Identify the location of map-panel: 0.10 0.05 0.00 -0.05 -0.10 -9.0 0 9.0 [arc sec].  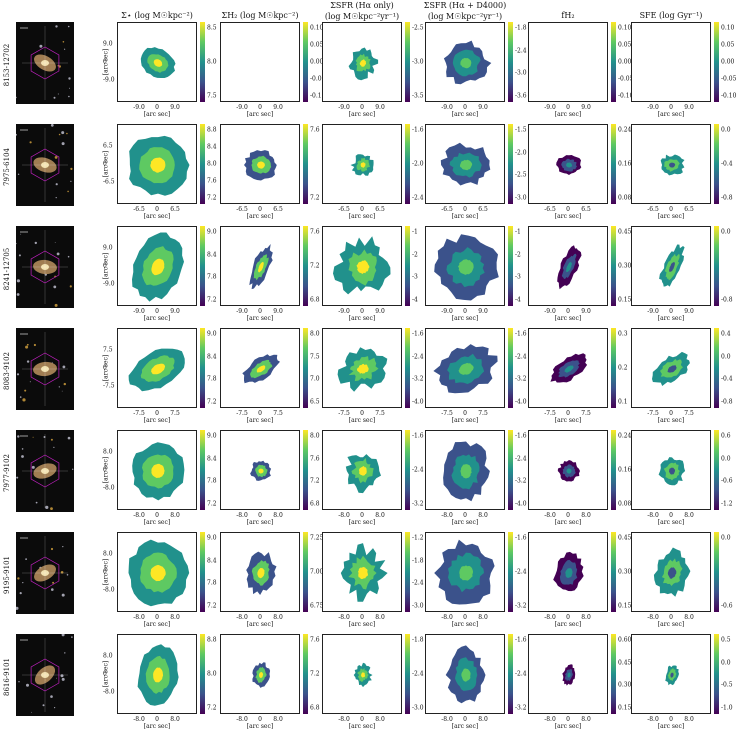
(683, 70).